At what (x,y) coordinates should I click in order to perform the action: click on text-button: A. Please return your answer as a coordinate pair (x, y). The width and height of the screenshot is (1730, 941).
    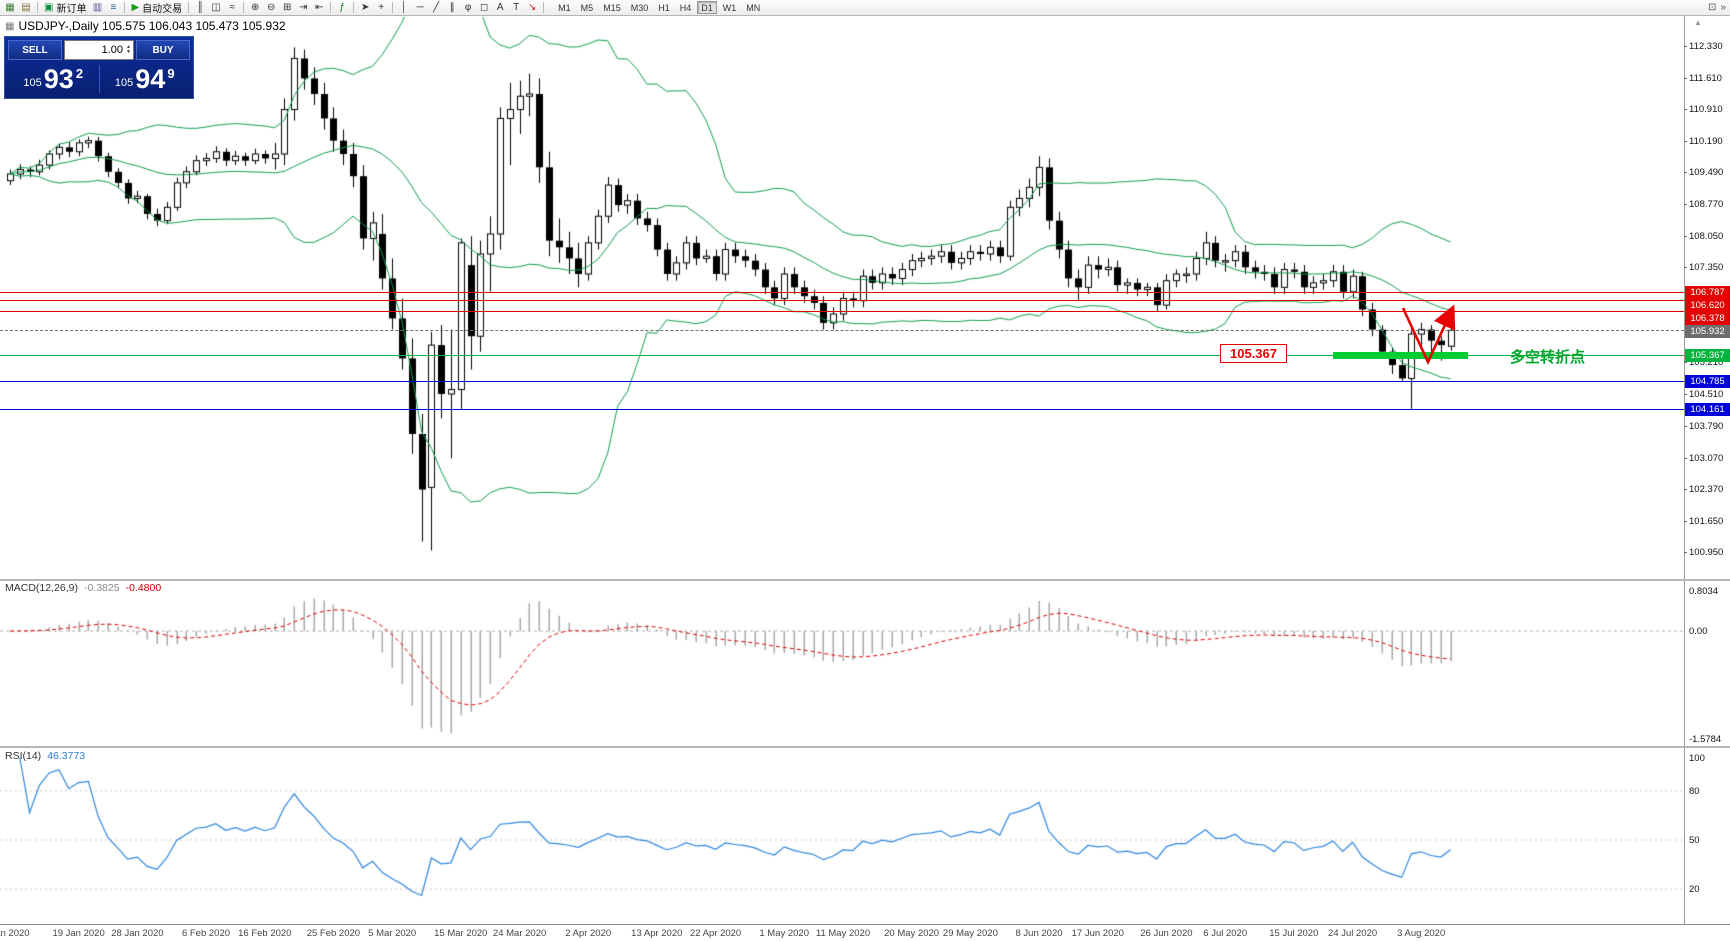
    Looking at the image, I should click on (500, 8).